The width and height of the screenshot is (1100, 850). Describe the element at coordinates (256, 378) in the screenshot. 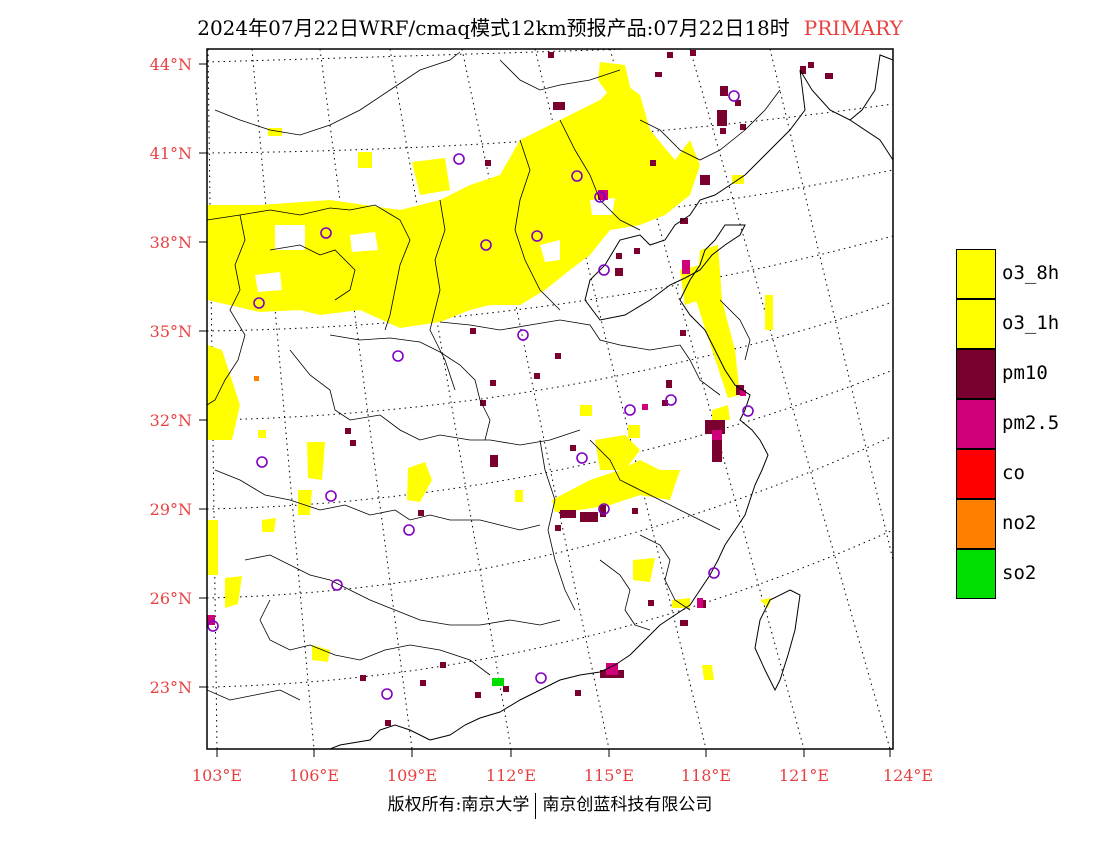

I see `no2-pixel` at that location.